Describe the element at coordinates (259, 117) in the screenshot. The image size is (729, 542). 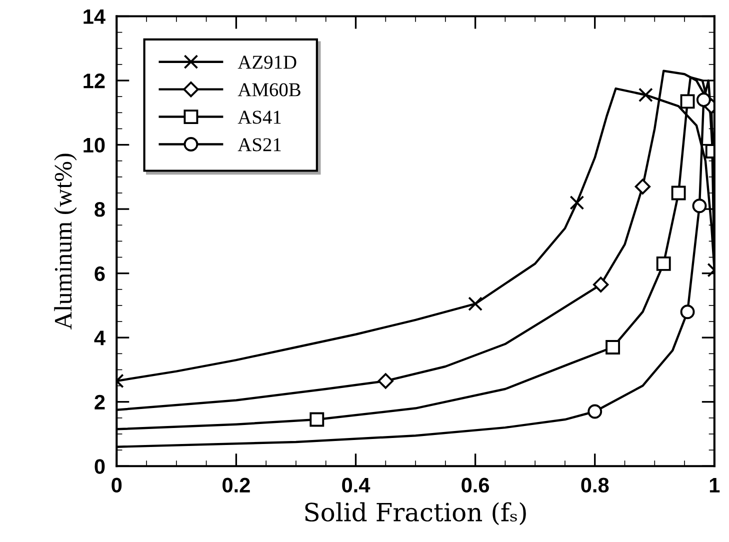
I see `legend-label: AS41` at that location.